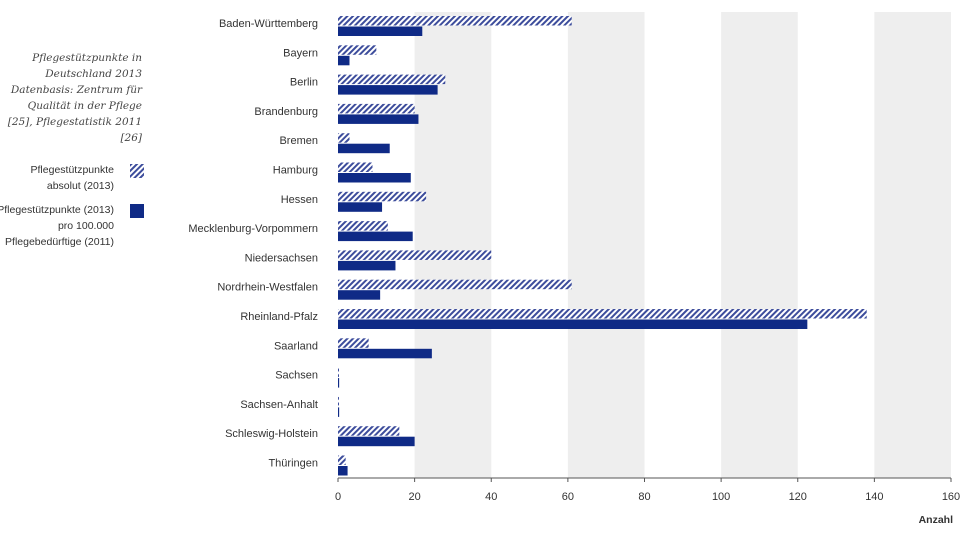 The width and height of the screenshot is (971, 537). Describe the element at coordinates (300, 53) in the screenshot. I see `category-label: Bayern` at that location.